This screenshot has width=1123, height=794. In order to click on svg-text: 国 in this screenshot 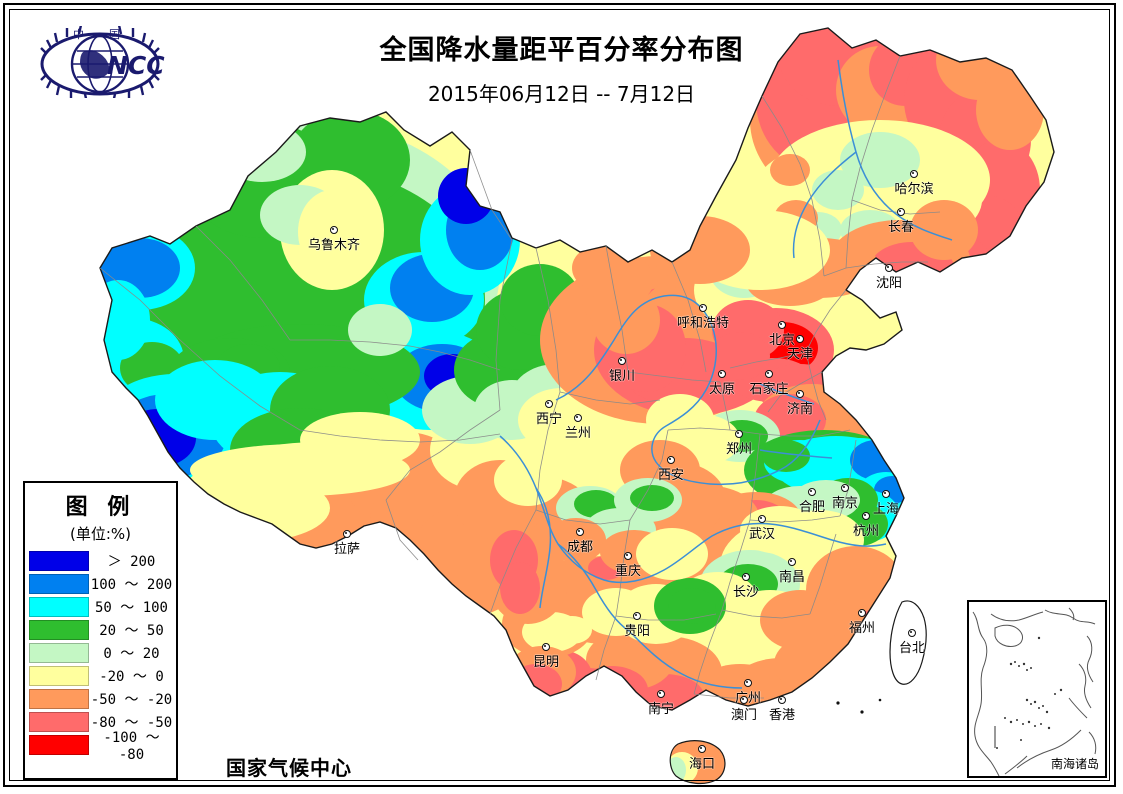, I will do `click(114, 34)`.